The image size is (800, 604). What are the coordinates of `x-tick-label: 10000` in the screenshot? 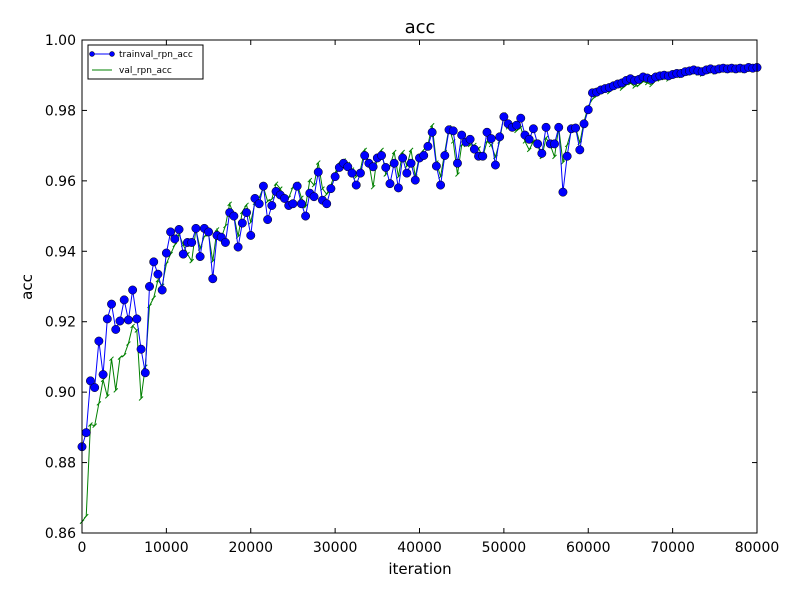 It's located at (166, 548).